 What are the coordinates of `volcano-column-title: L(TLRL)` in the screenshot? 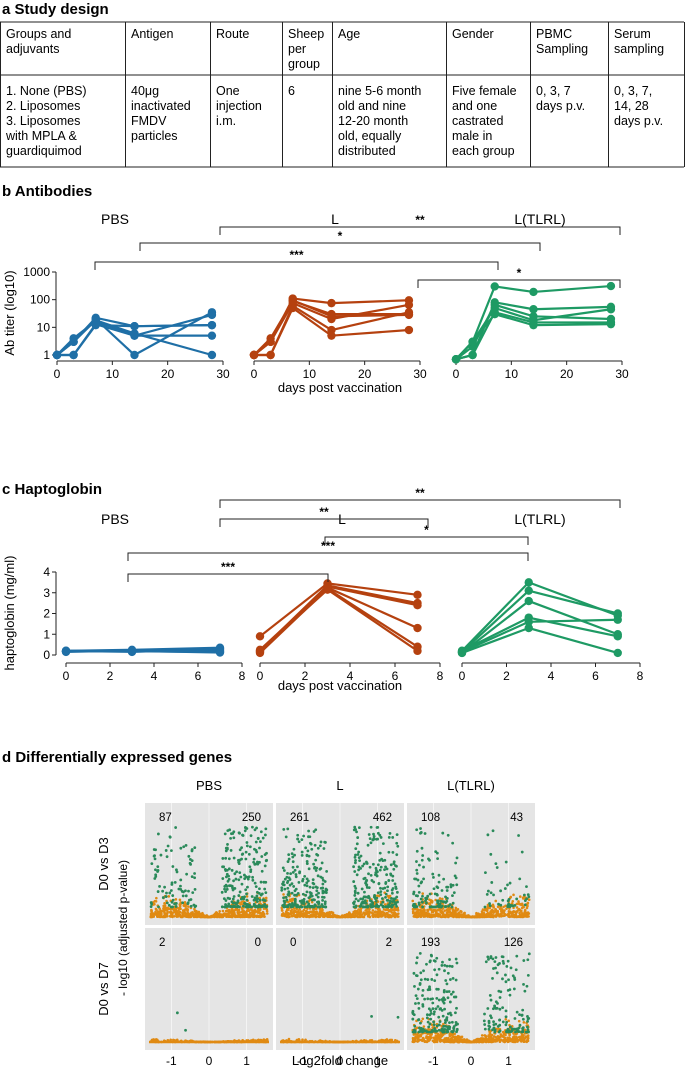 It's located at (471, 785).